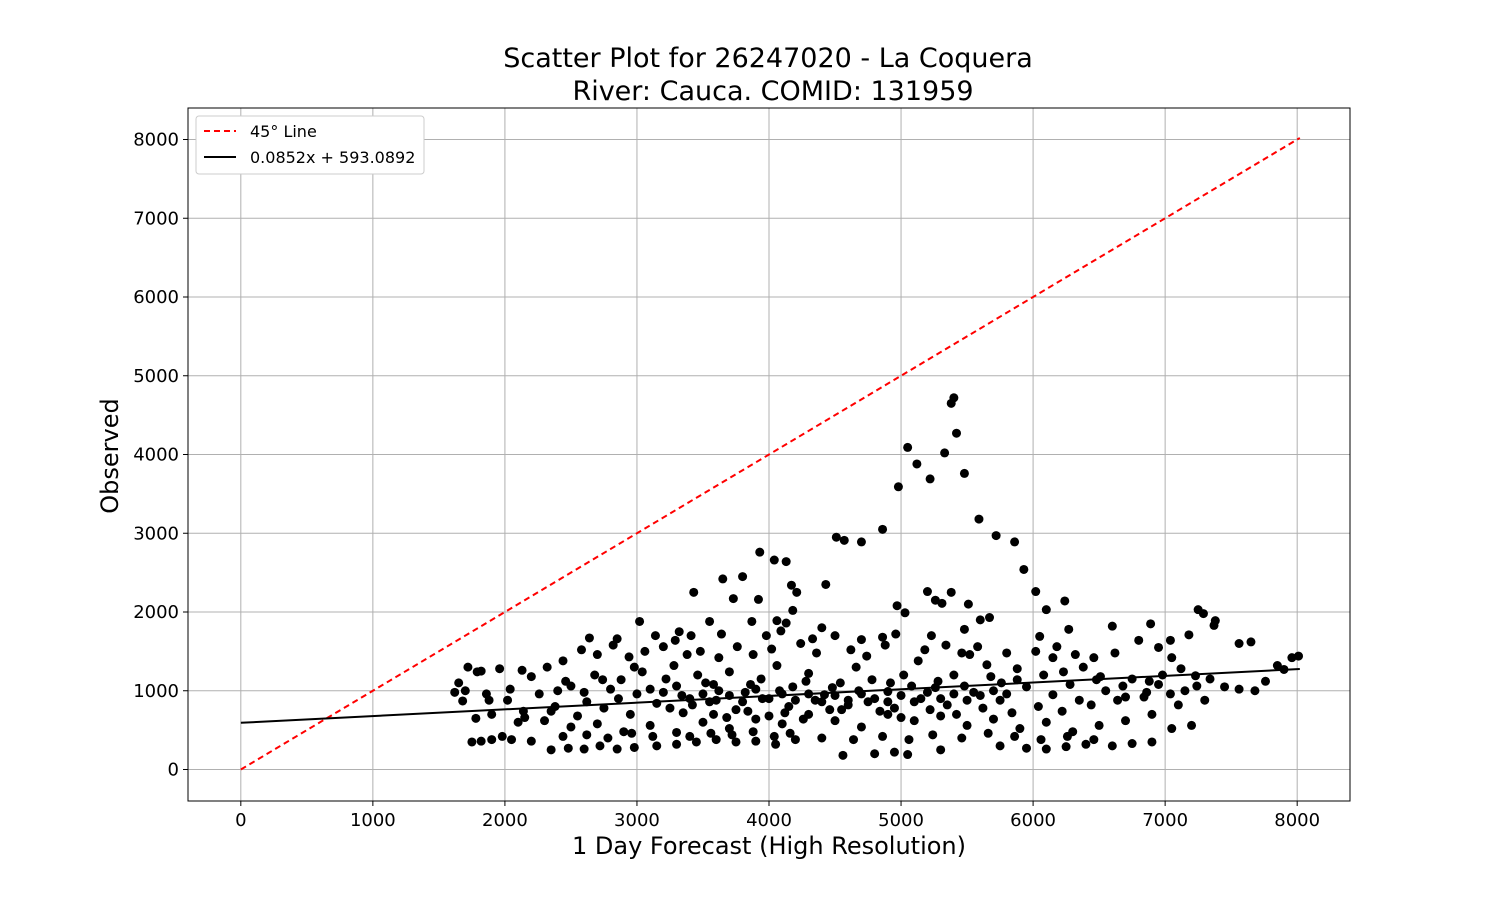 The image size is (1500, 900). What do you see at coordinates (156, 297) in the screenshot?
I see `y-tick-label: 6000` at bounding box center [156, 297].